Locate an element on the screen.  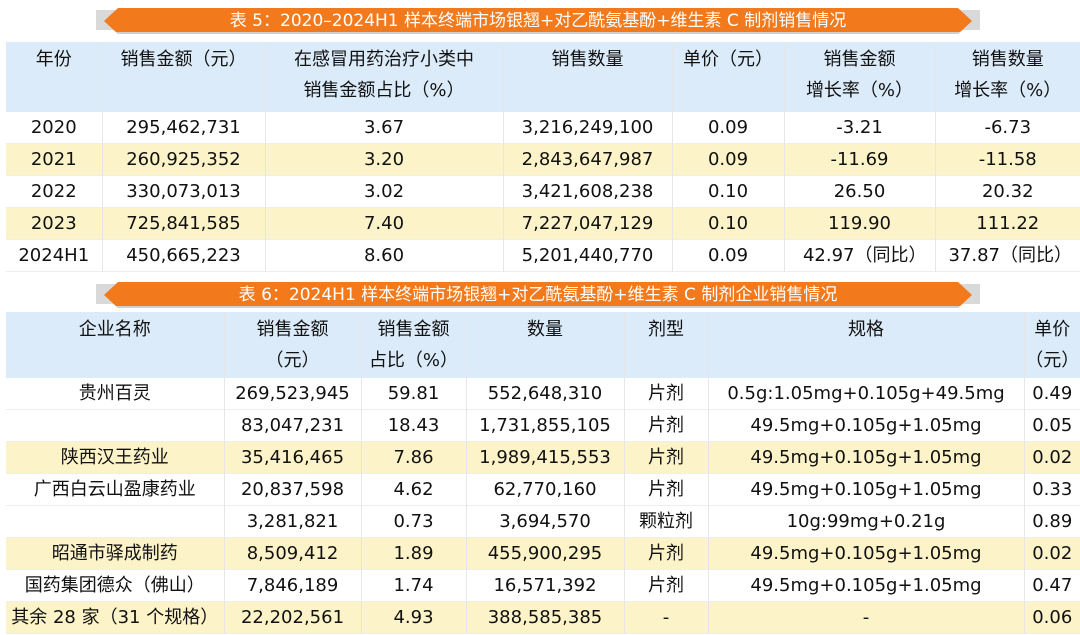
table-cell: -6.73 is located at coordinates (1008, 127).